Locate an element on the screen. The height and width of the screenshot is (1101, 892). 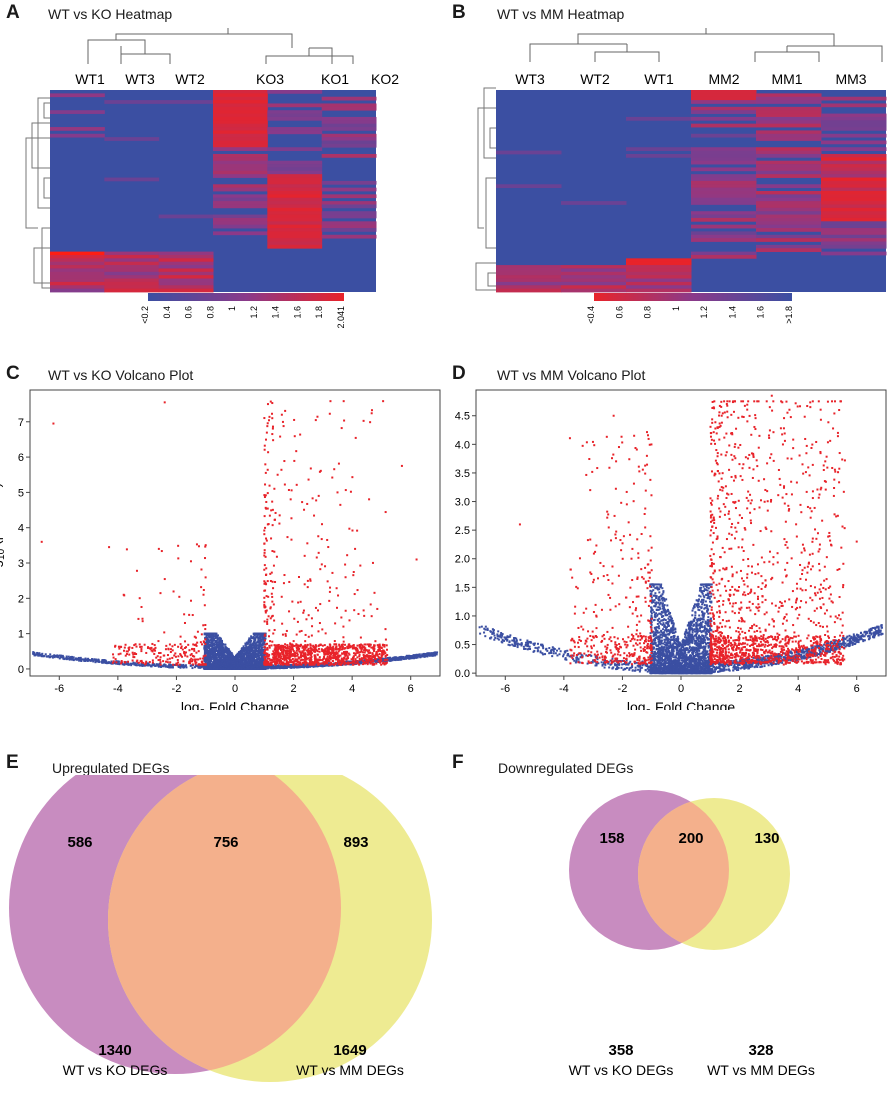
scale-tick-label: >1.8 is located at coordinates (789, 315).